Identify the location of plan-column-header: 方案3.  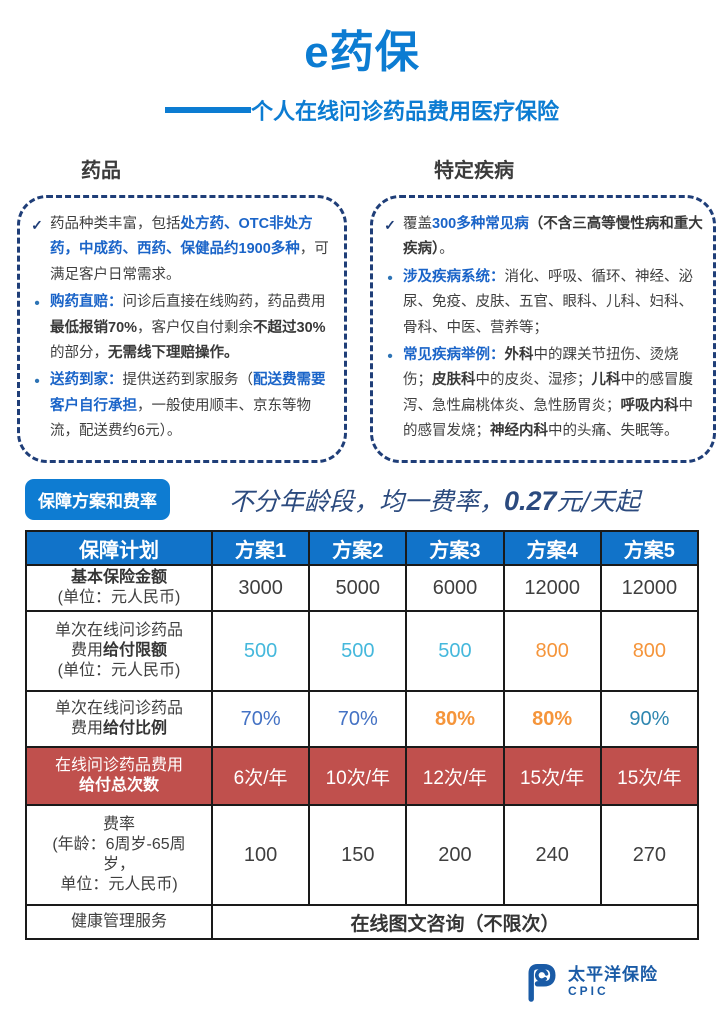
(455, 548).